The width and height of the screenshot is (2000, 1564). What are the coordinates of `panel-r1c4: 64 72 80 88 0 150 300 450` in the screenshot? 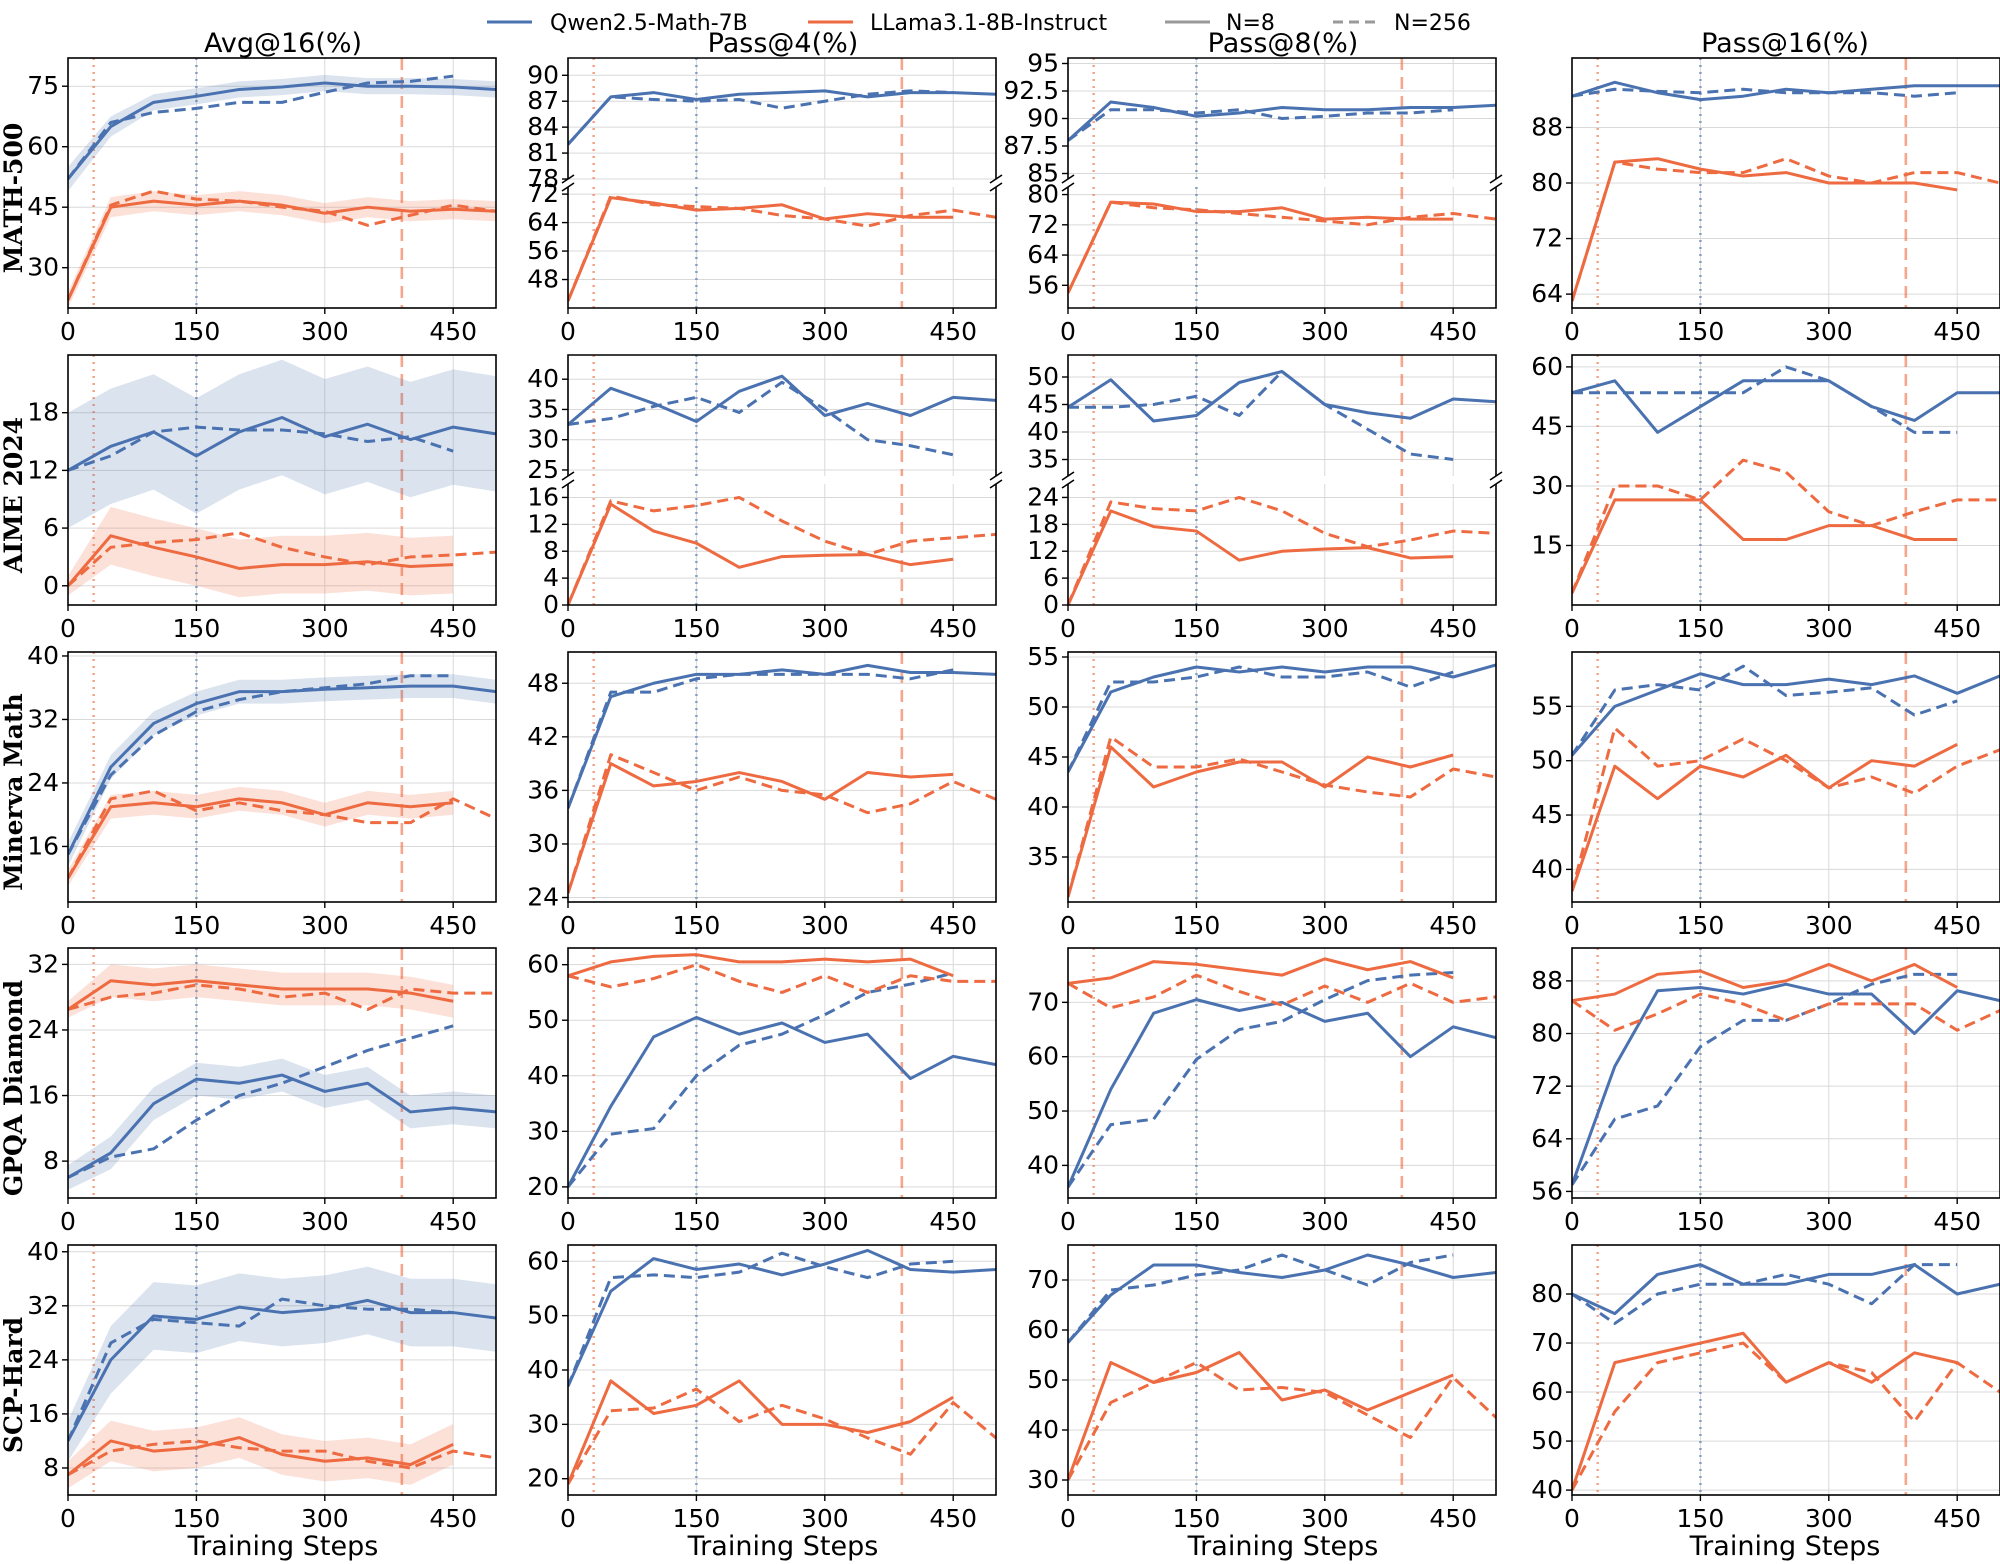 It's located at (1765, 201).